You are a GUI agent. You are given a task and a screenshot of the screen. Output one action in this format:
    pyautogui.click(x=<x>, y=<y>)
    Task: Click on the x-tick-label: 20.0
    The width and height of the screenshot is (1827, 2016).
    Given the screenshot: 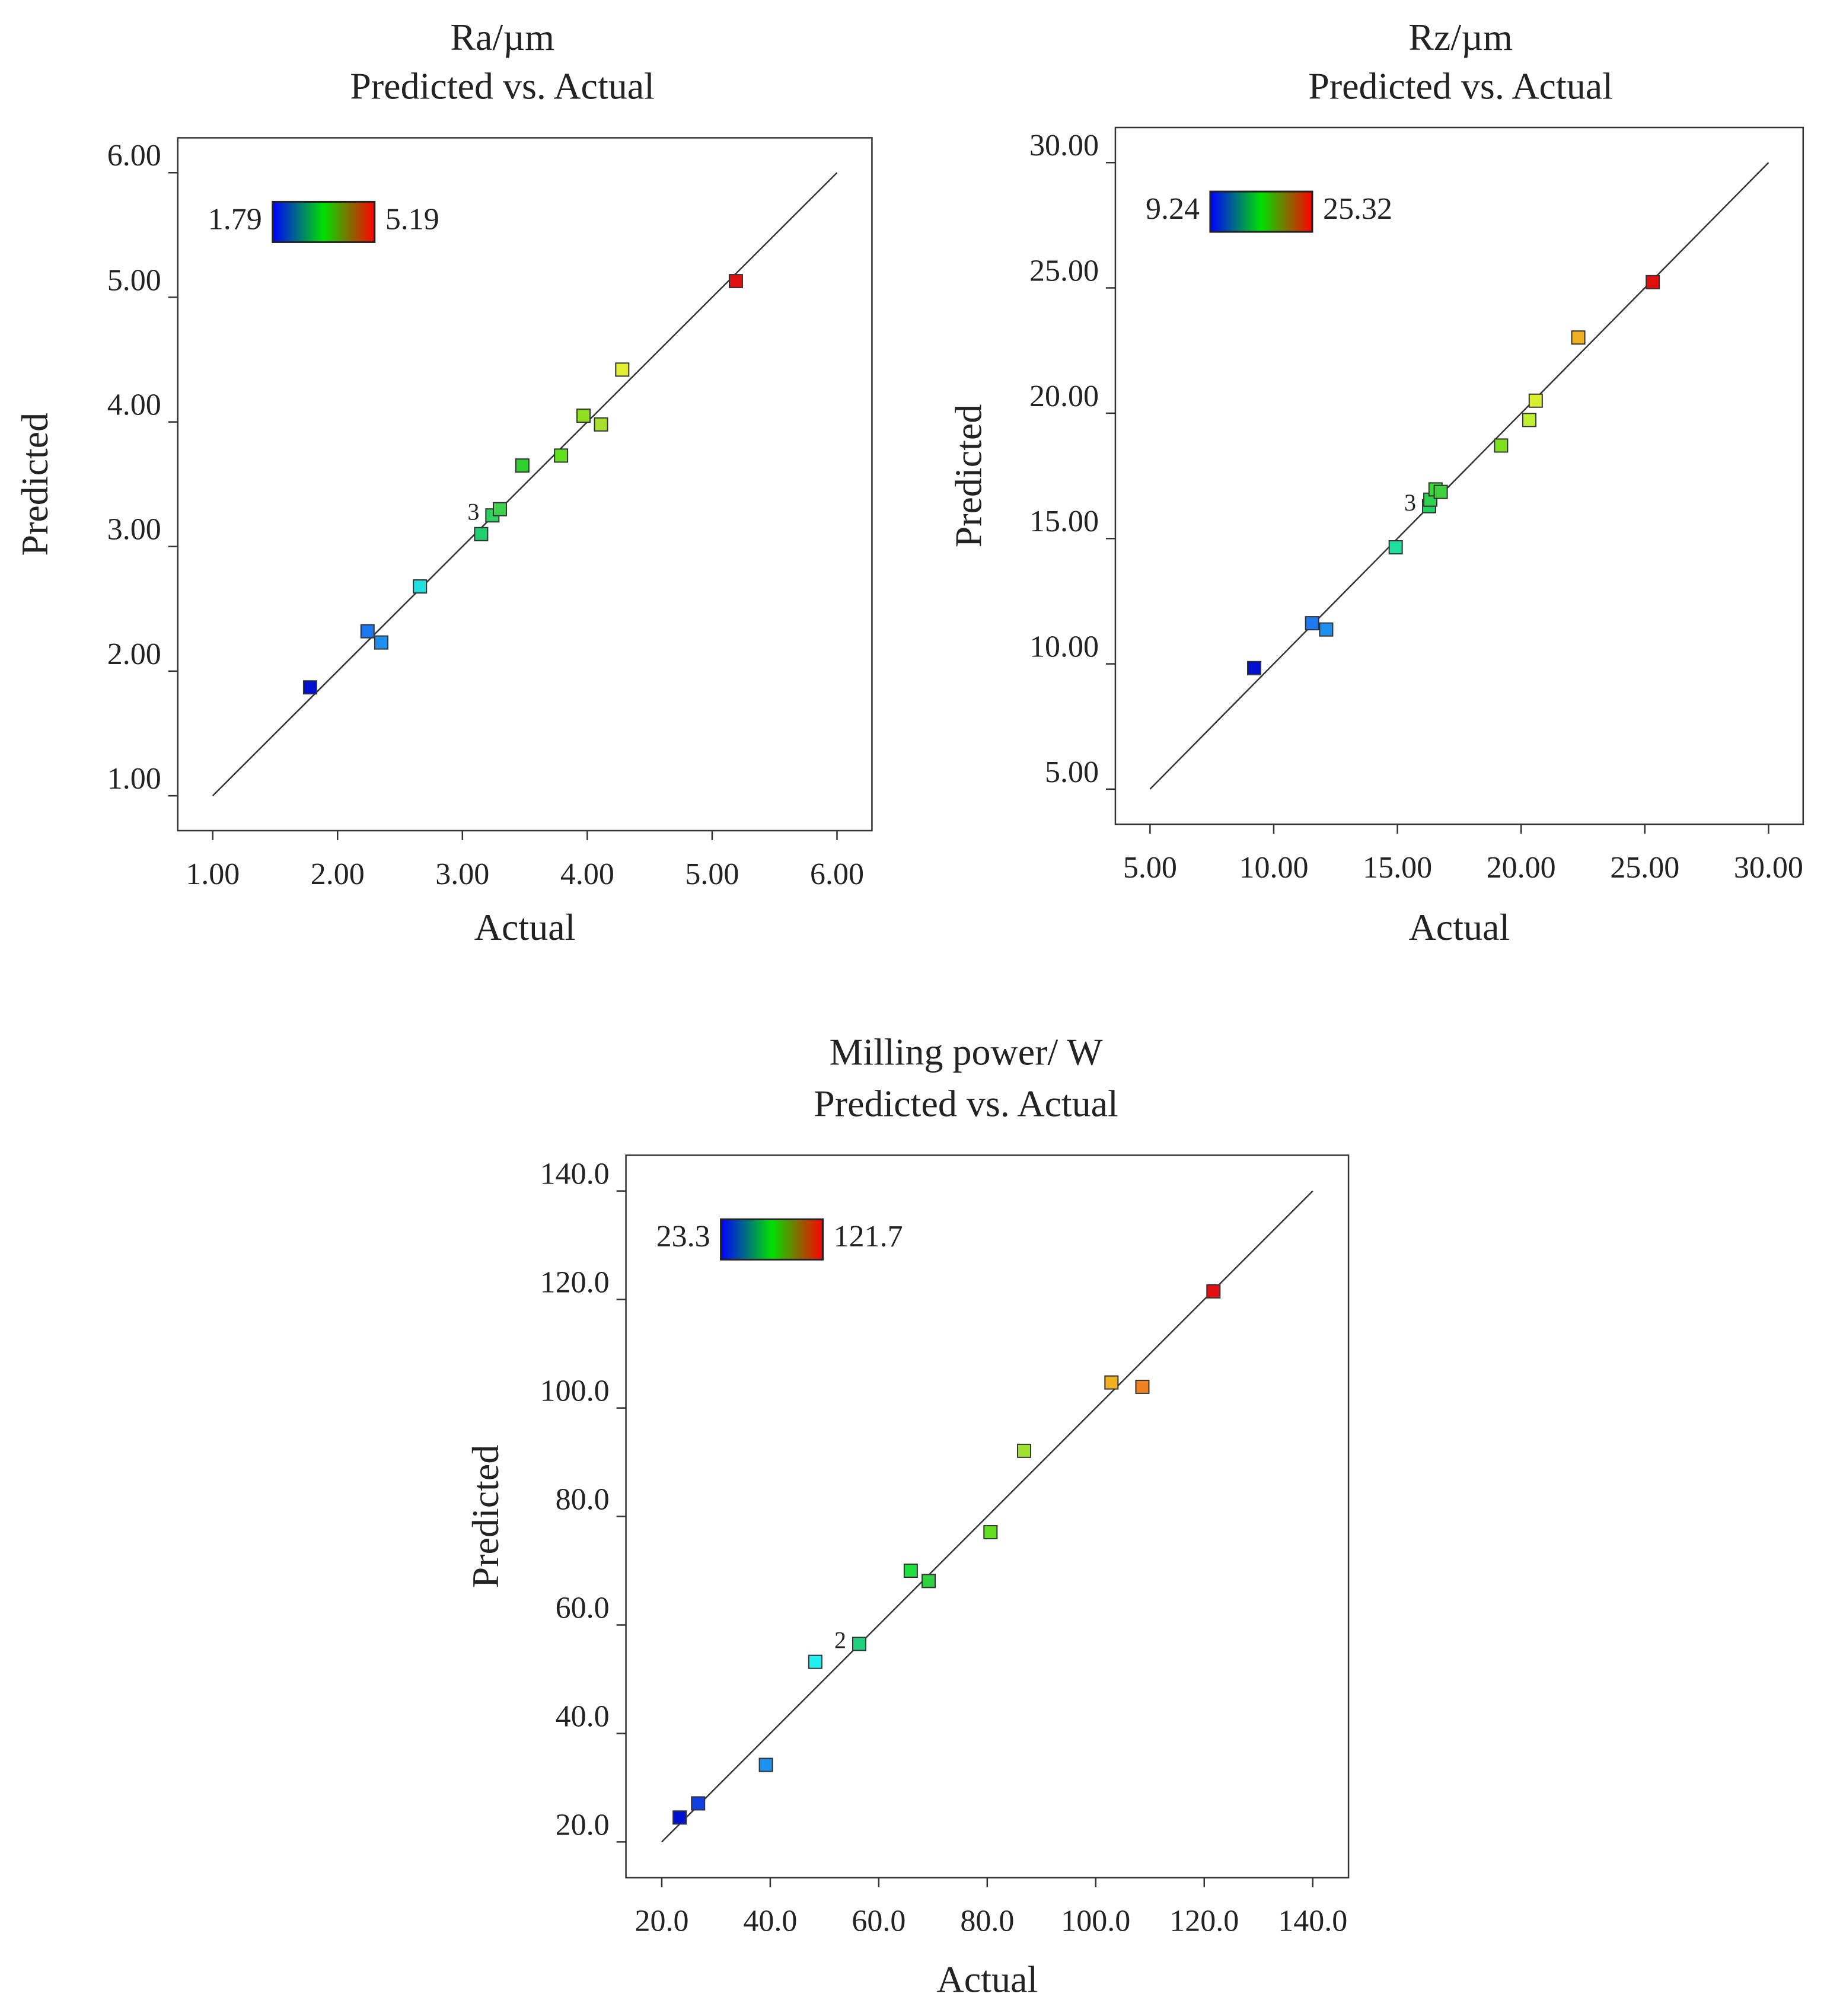 What is the action you would take?
    pyautogui.click(x=661, y=1921)
    